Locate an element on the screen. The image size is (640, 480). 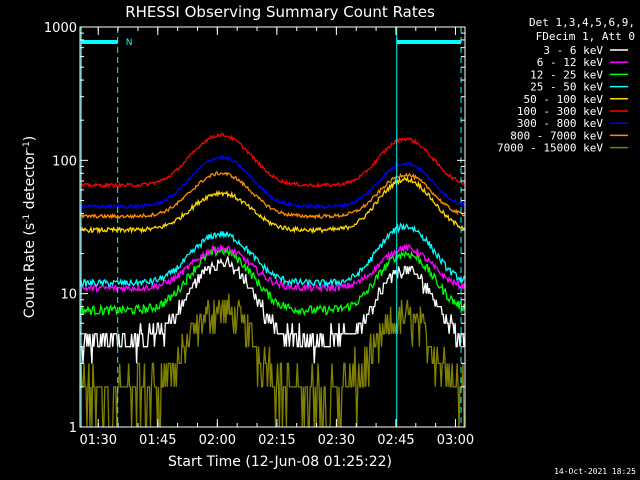
y-axis-label-part: Count Rate (s is located at coordinates (30, 270).